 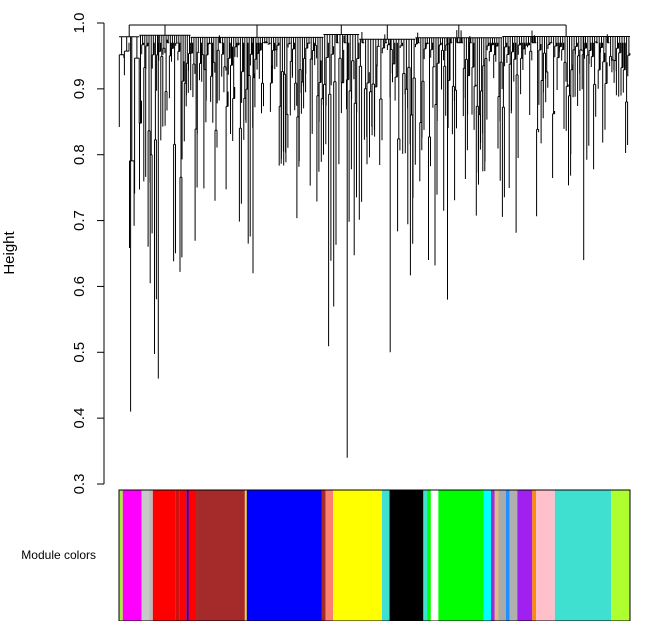 I want to click on y-tick-label: 0.8, so click(x=79, y=154).